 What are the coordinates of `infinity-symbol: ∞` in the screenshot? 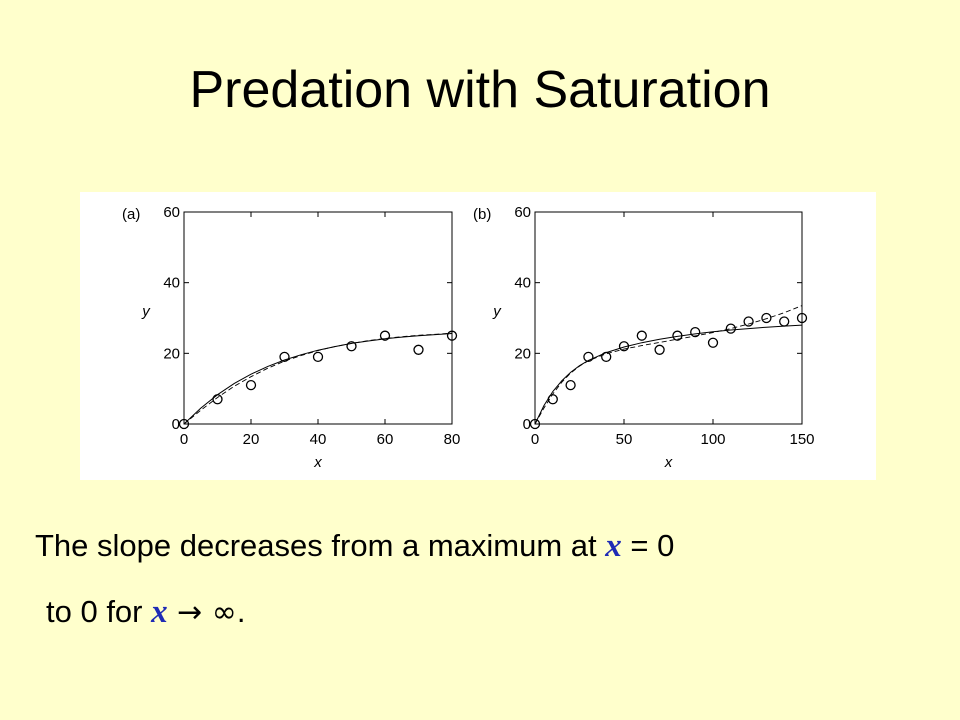 It's located at (224, 612).